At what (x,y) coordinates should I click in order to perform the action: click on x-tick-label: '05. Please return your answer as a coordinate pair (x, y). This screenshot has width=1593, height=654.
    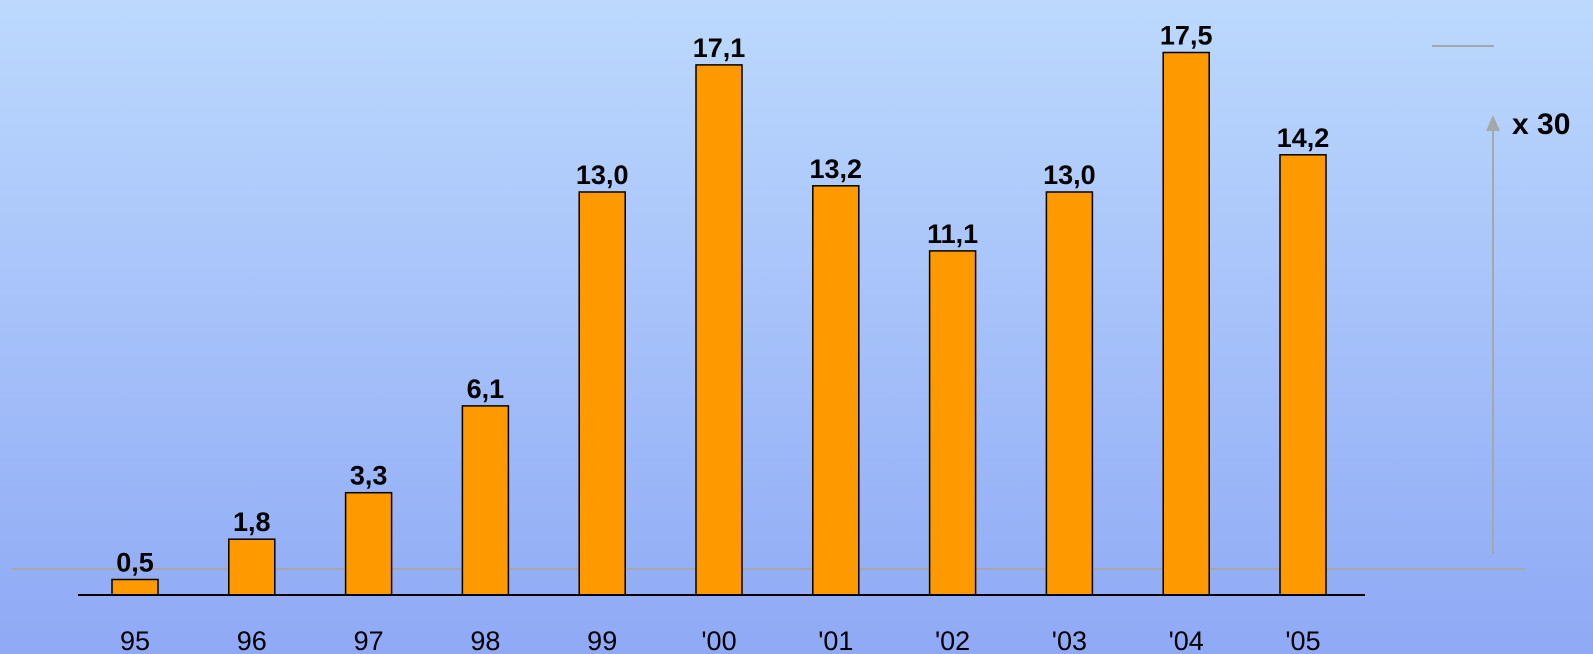
    Looking at the image, I should click on (1302, 640).